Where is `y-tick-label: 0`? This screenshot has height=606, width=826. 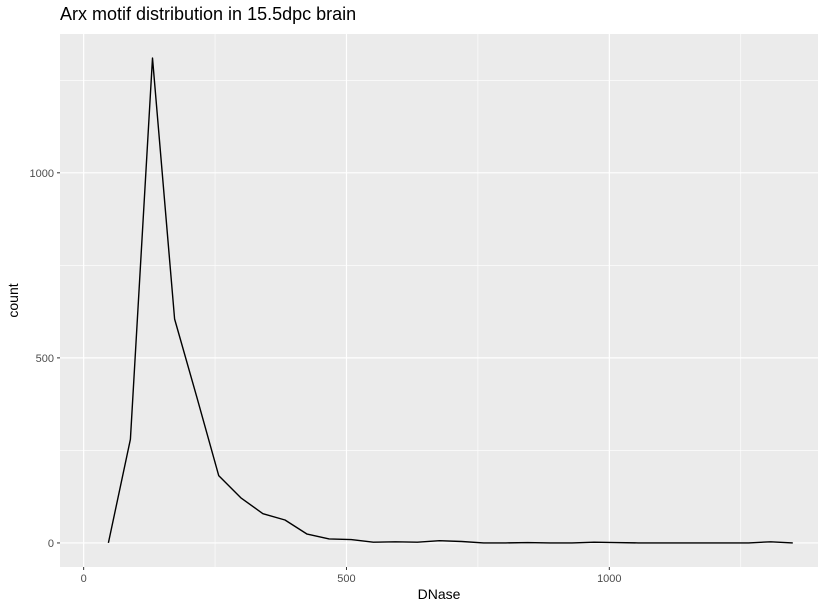 y-tick-label: 0 is located at coordinates (51, 544).